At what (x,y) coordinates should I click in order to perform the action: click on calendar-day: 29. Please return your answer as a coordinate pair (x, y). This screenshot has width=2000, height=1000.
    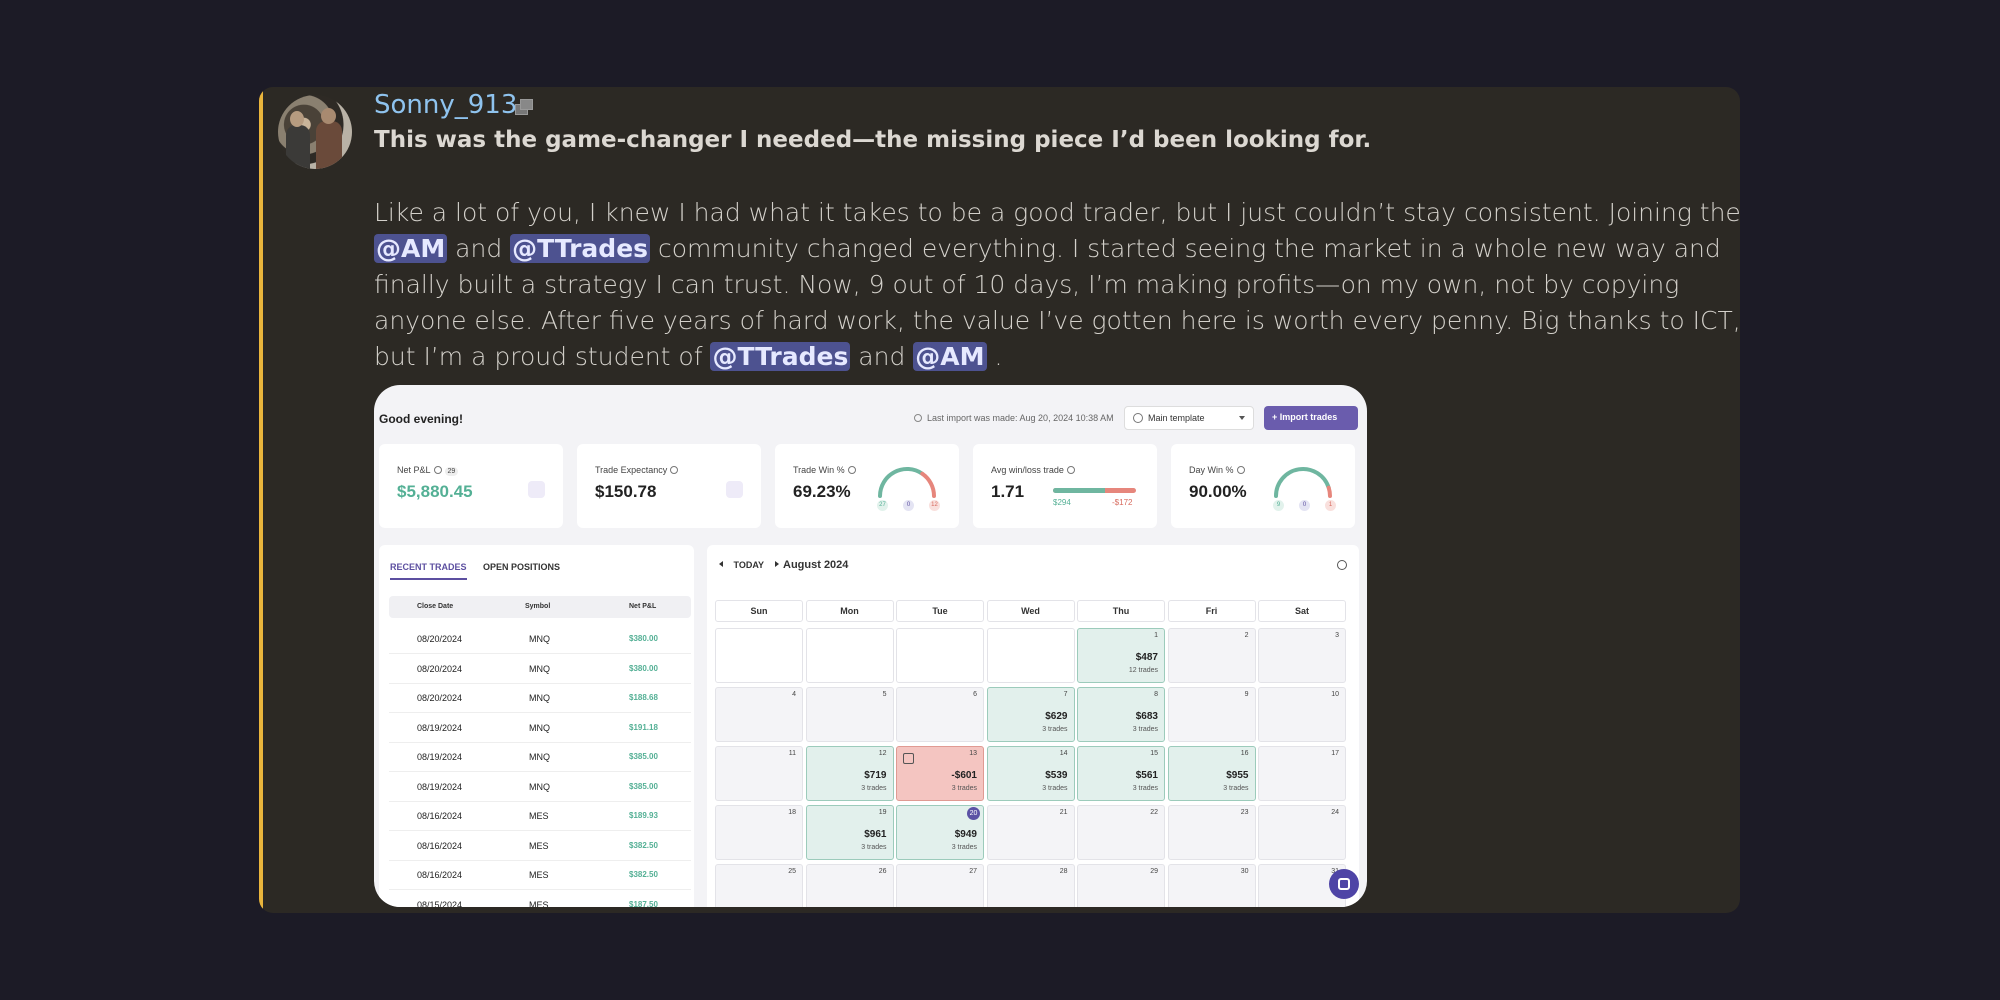
    Looking at the image, I should click on (1121, 885).